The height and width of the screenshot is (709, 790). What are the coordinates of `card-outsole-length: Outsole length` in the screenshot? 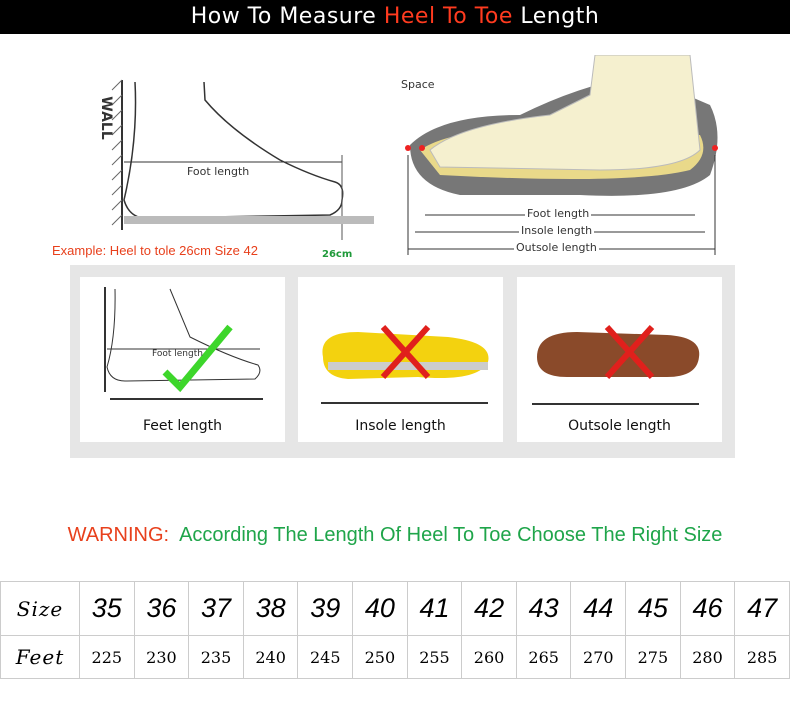 It's located at (619, 359).